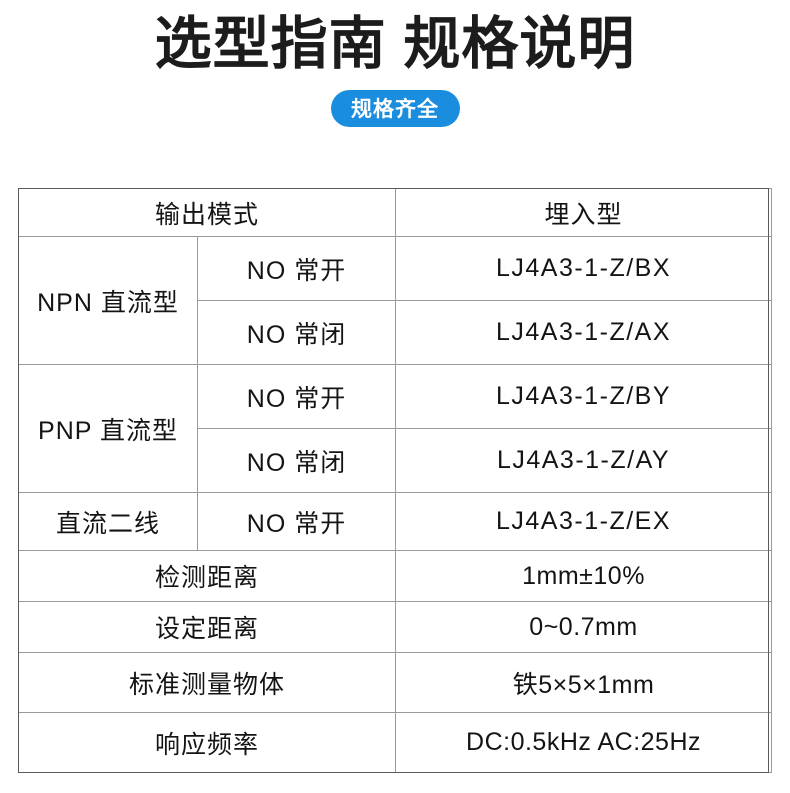  What do you see at coordinates (296, 332) in the screenshot?
I see `contact-type-npn-nc: NO 常闭` at bounding box center [296, 332].